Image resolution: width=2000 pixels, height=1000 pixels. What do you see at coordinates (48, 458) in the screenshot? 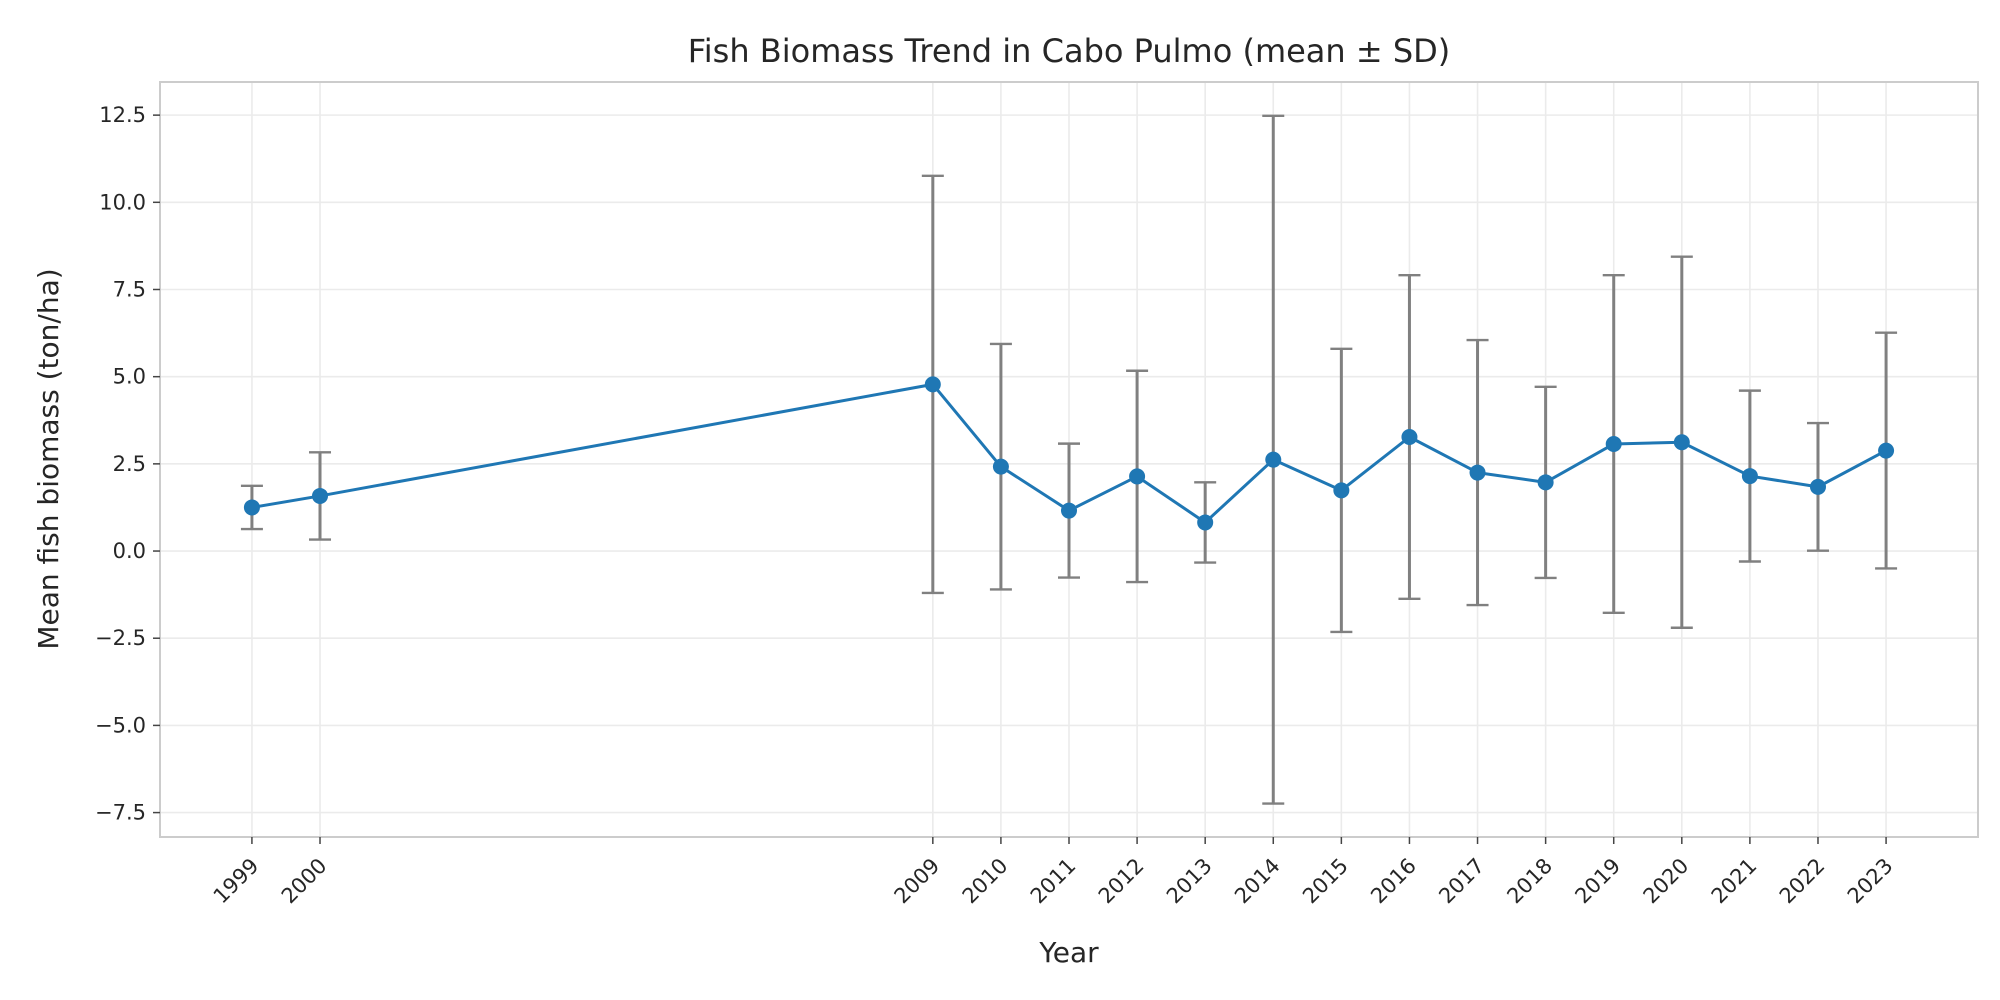
I see `y-axis-title: Mean fish biomass (ton/ha)` at bounding box center [48, 458].